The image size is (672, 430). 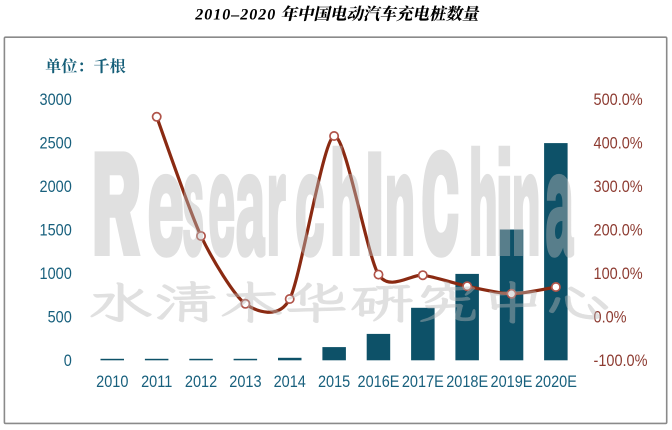 I want to click on svg-text: 2019E, so click(x=512, y=382).